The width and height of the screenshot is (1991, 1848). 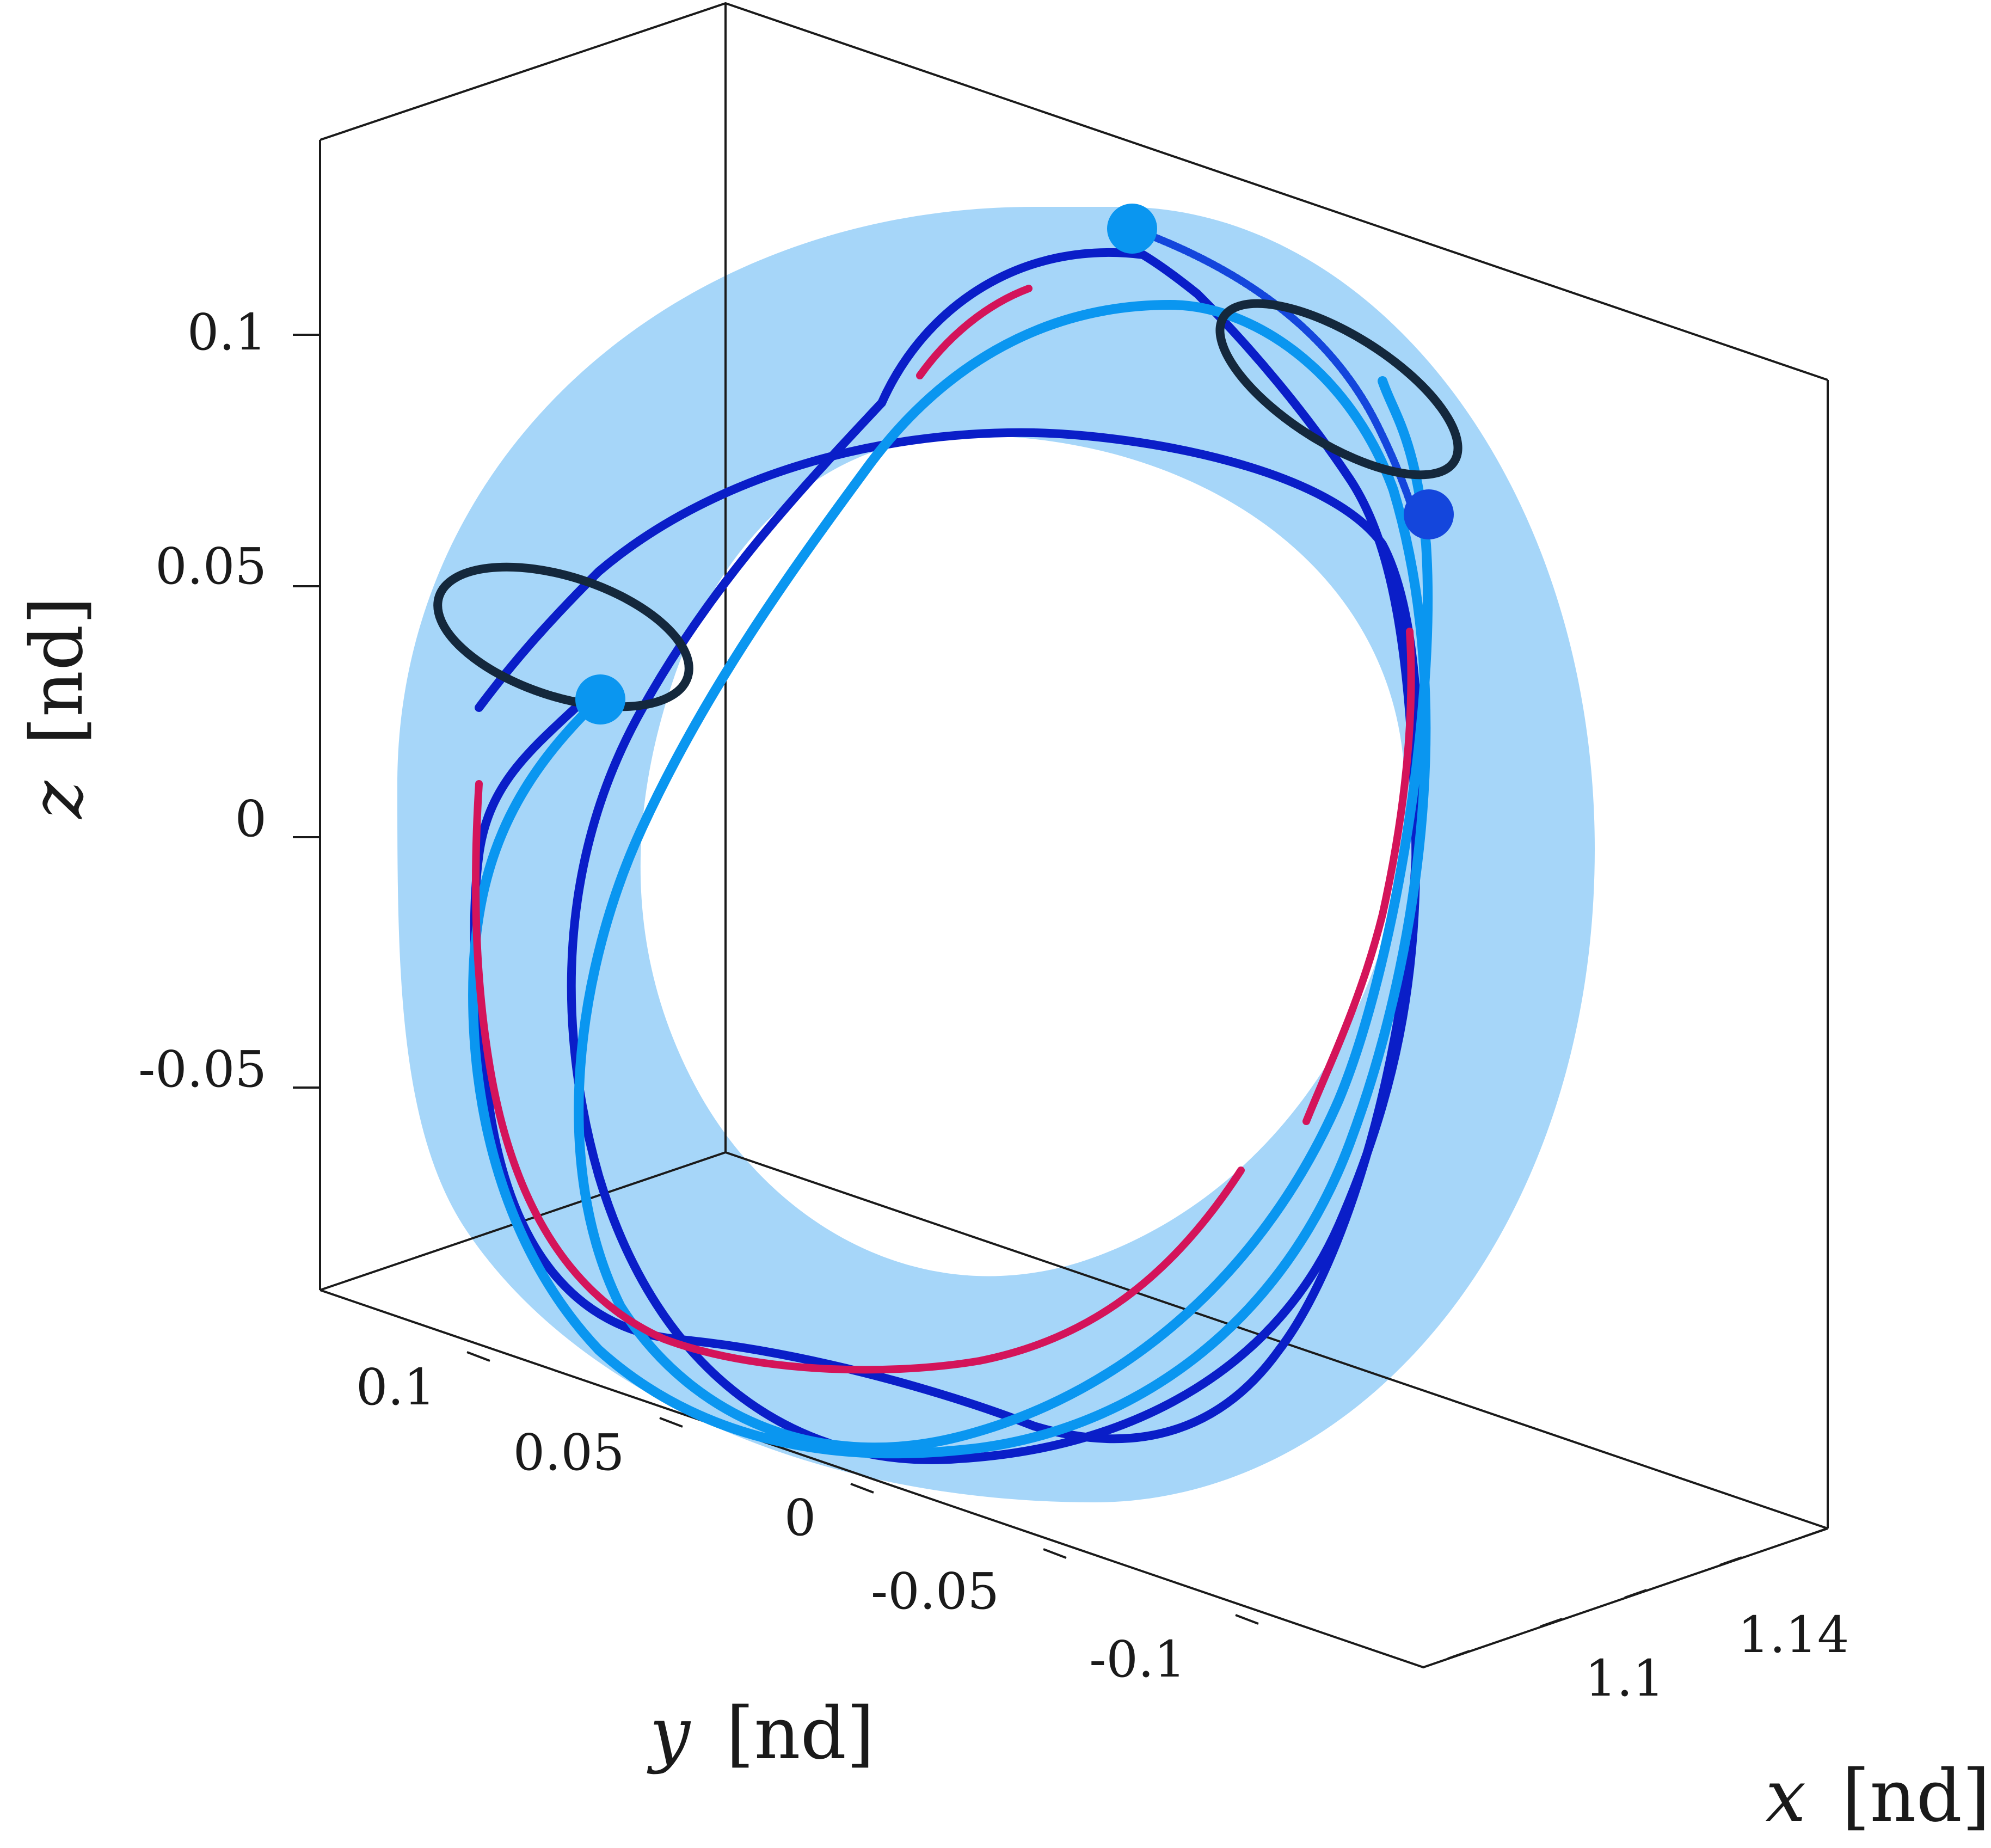 I want to click on start-marker-left, so click(x=600, y=699).